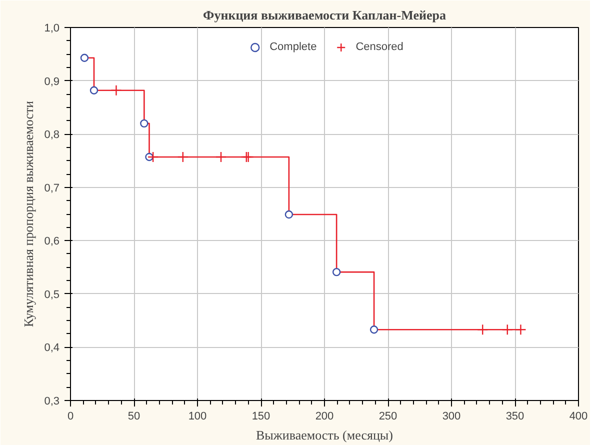 This screenshot has height=448, width=593. I want to click on x-tick-label: 150, so click(261, 416).